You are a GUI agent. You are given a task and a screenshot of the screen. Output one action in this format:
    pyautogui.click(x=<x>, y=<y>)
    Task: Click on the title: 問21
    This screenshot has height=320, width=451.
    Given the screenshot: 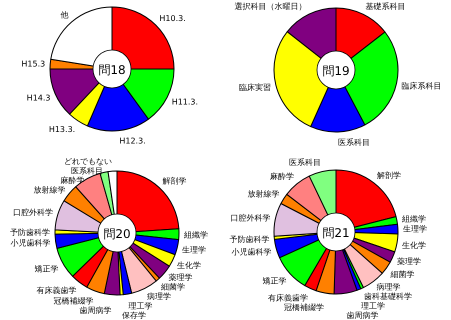 What is the action you would take?
    pyautogui.click(x=336, y=233)
    